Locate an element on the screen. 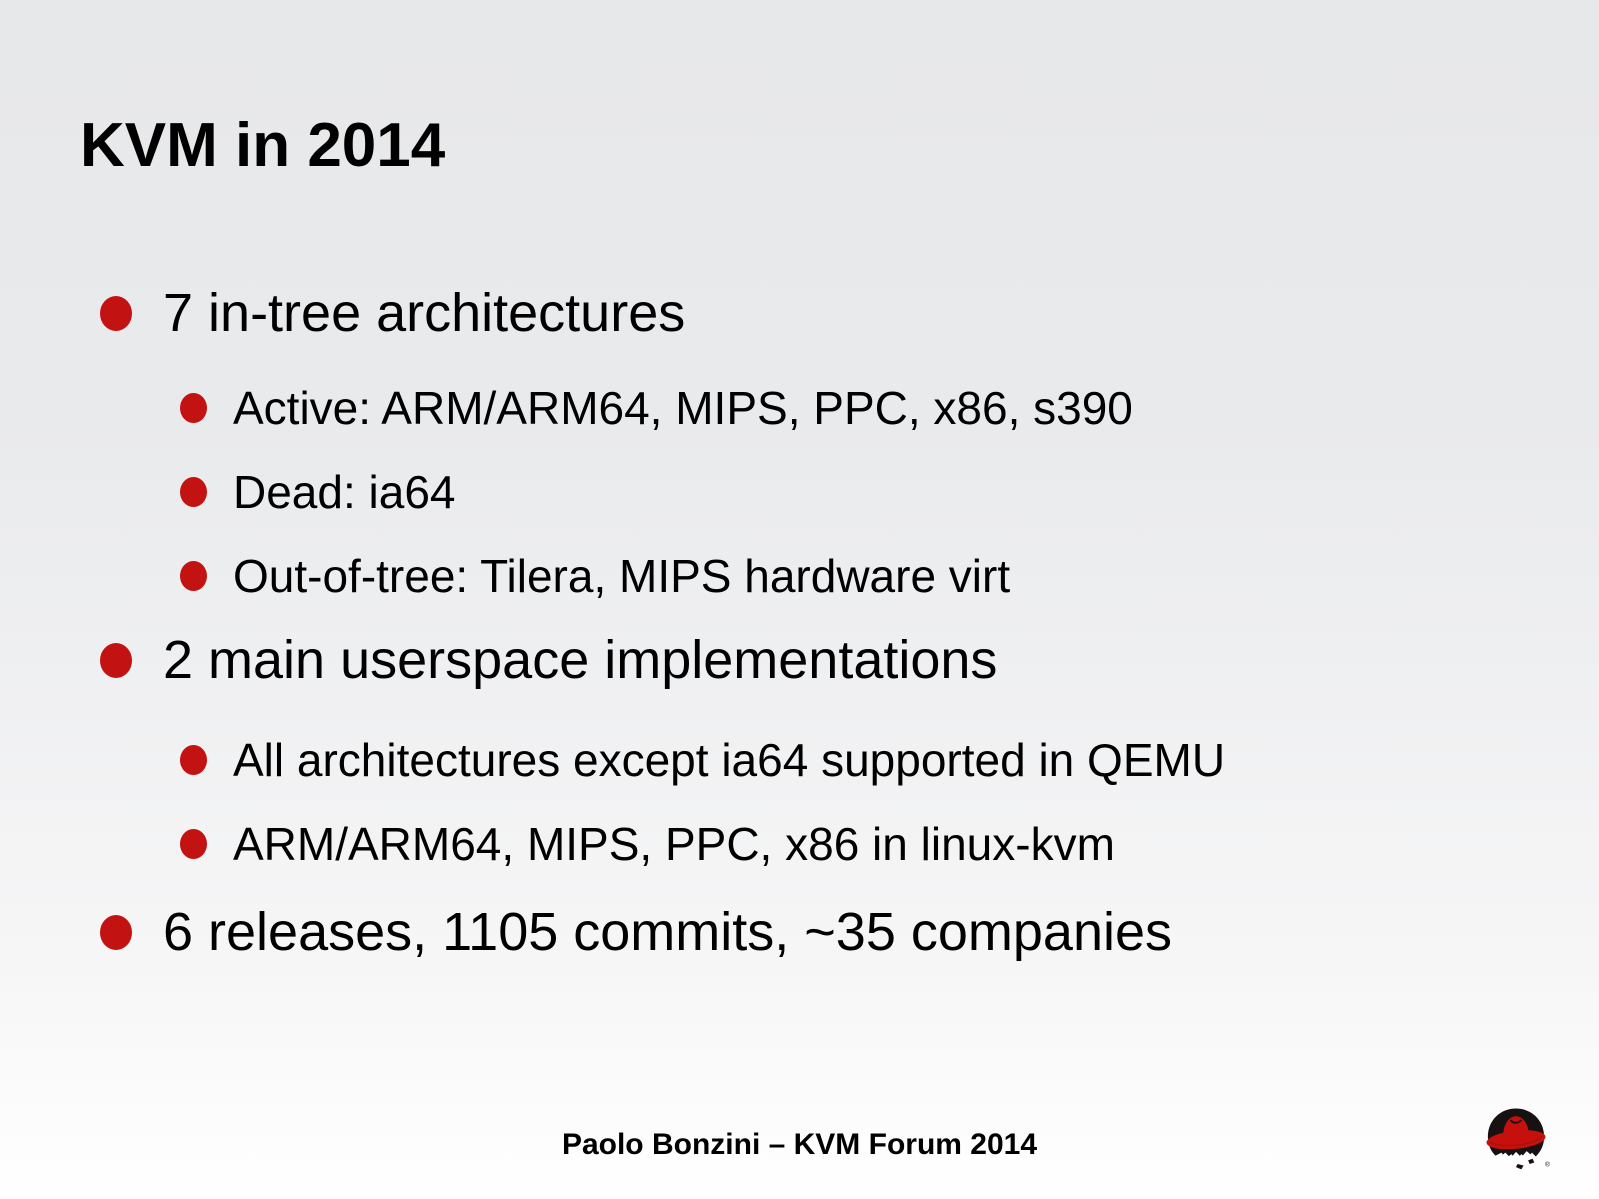 This screenshot has height=1199, width=1599. footer-text: Paolo Bonzini – KVM Forum 2014 is located at coordinates (799, 1144).